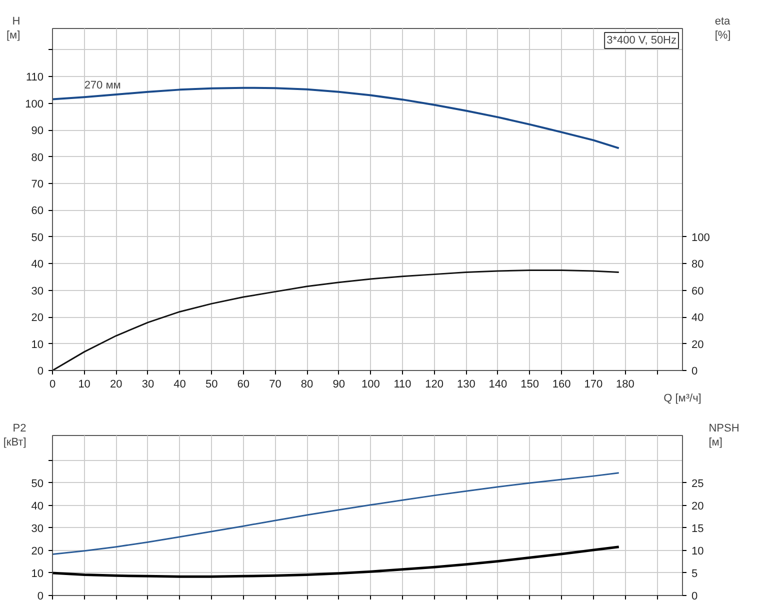 This screenshot has height=611, width=774. Describe the element at coordinates (683, 398) in the screenshot. I see `x-axis-title: Q [м³/ч]` at that location.